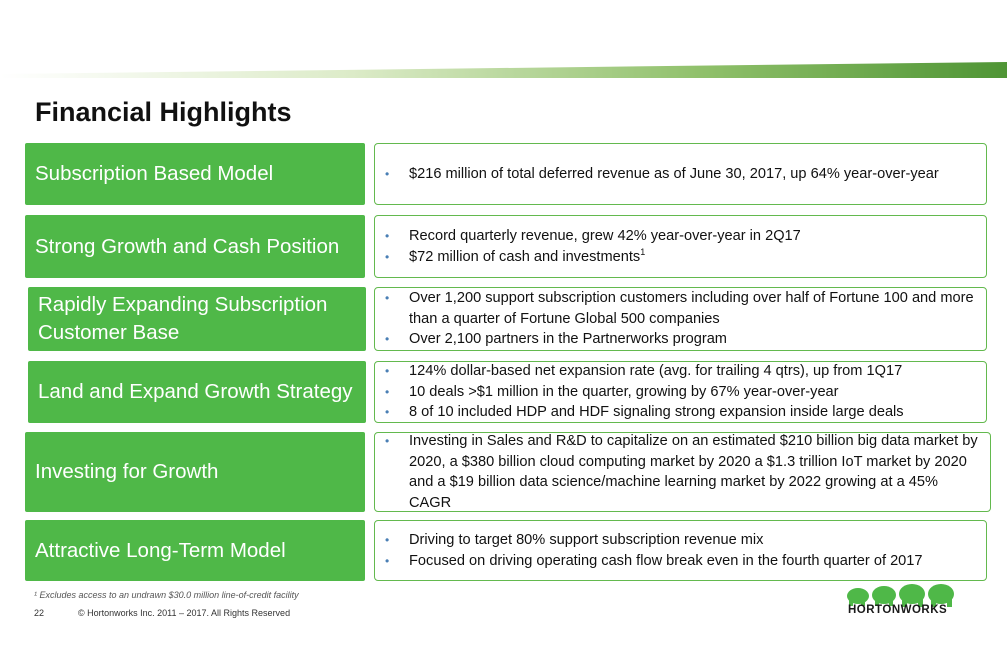  What do you see at coordinates (195, 472) in the screenshot?
I see `highlight-label: Investing for Growth` at bounding box center [195, 472].